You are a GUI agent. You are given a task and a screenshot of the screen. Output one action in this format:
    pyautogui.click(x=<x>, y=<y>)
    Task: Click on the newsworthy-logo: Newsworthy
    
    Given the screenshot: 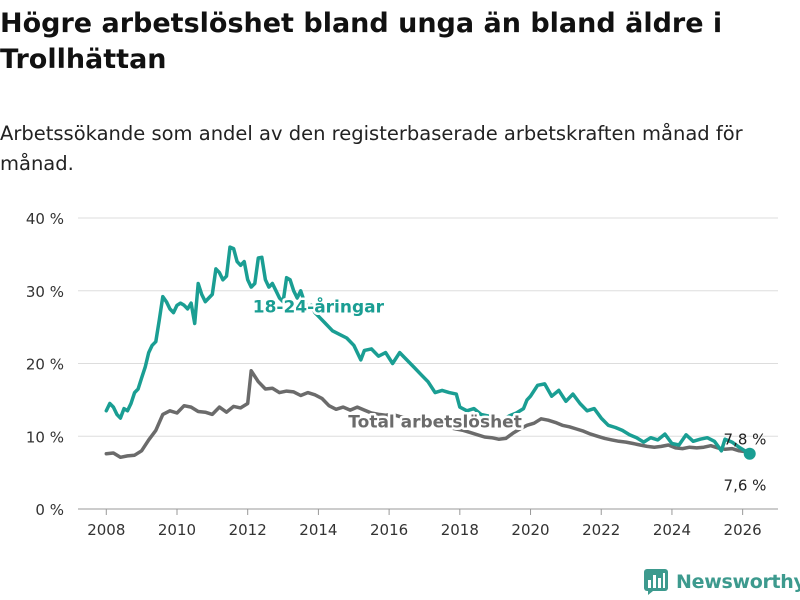 What is the action you would take?
    pyautogui.click(x=722, y=582)
    